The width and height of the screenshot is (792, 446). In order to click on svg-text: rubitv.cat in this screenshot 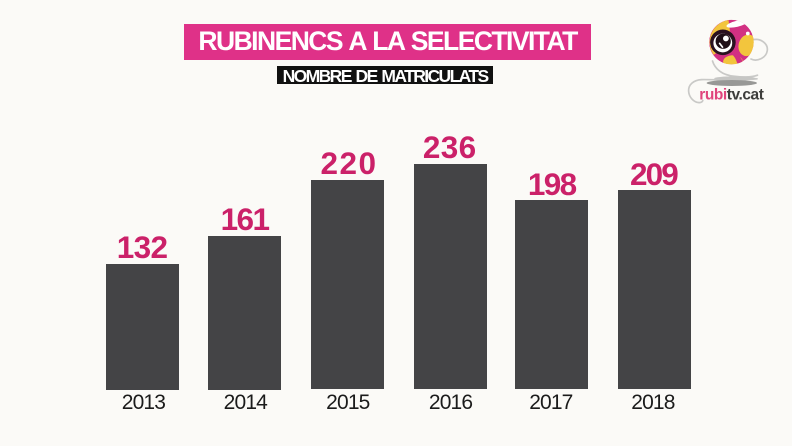, I will do `click(731, 95)`.